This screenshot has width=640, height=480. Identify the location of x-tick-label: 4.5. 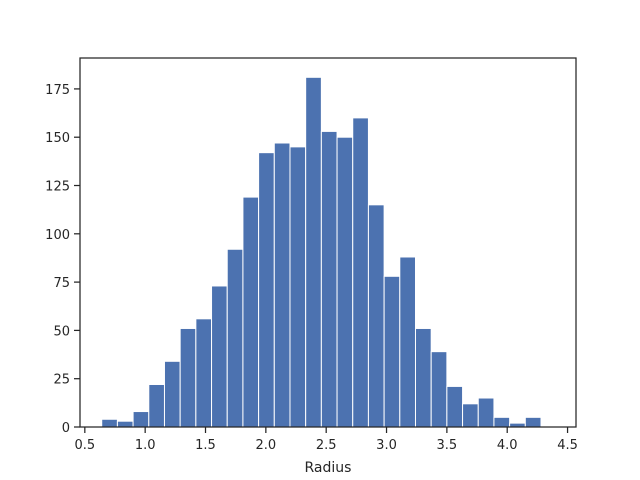
(567, 445).